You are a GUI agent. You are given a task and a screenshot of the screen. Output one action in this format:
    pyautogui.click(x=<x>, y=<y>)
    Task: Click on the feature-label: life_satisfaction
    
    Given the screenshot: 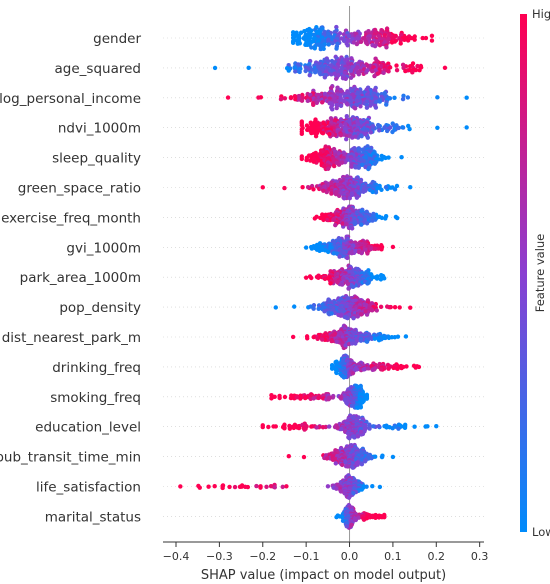 What is the action you would take?
    pyautogui.click(x=88, y=488)
    